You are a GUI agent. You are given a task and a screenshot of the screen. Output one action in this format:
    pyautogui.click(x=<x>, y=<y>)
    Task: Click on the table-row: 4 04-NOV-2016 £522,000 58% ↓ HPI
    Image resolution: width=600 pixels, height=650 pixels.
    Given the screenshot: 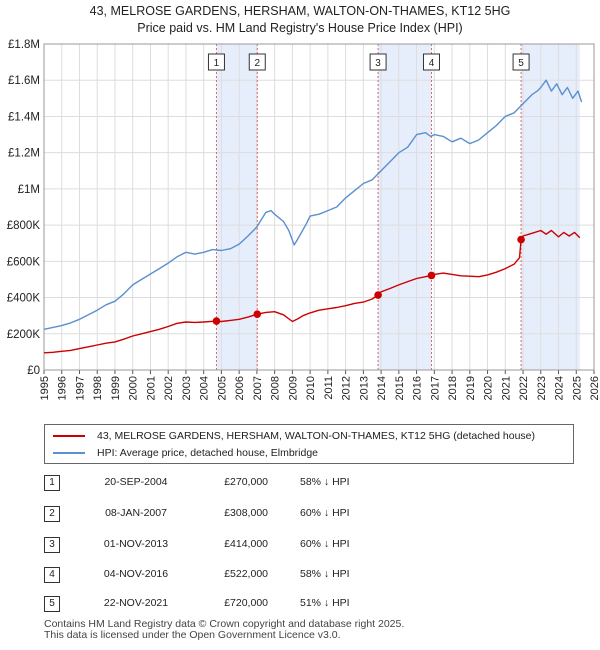 What is the action you would take?
    pyautogui.click(x=300, y=576)
    